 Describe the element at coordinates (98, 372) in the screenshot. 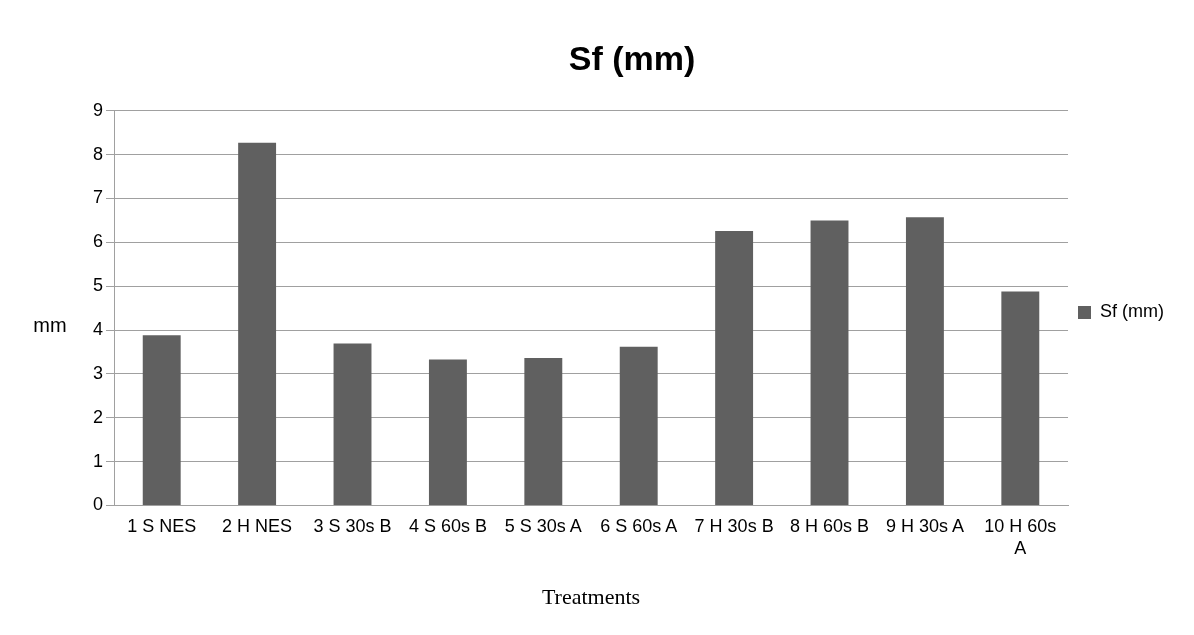

I see `y-tick-label: 3` at that location.